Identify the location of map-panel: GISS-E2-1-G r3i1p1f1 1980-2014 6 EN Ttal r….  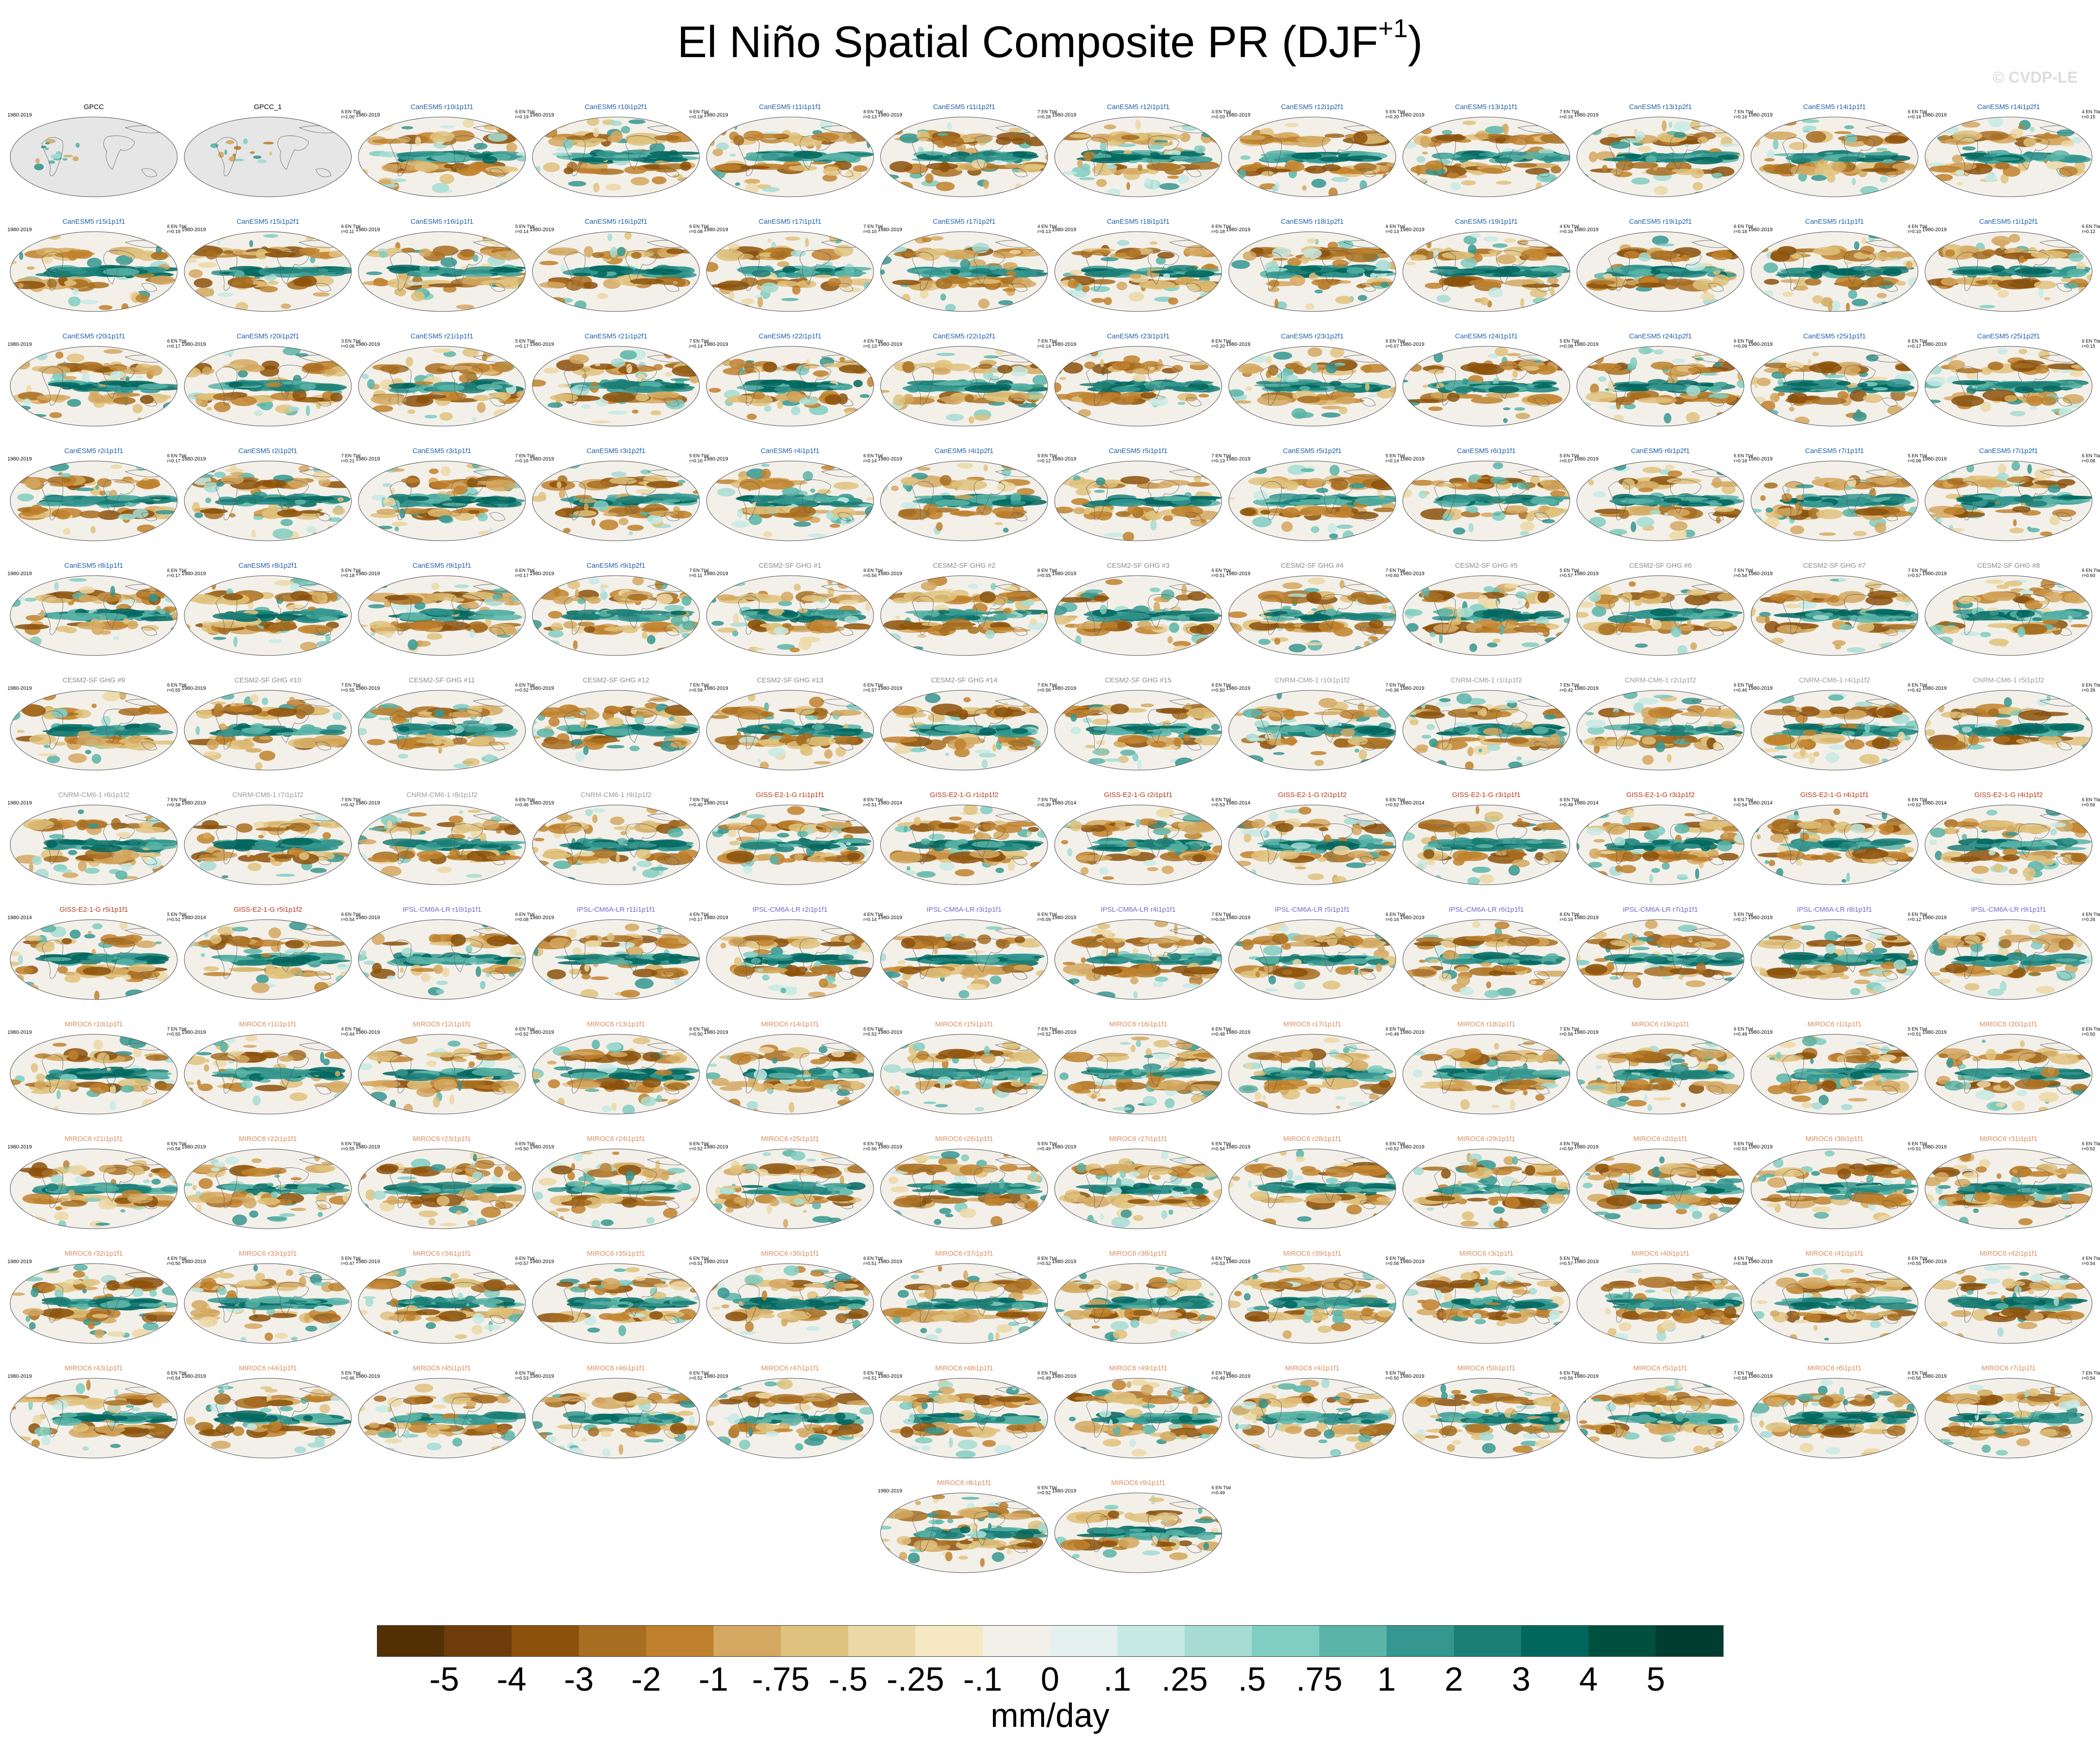
(1490, 839).